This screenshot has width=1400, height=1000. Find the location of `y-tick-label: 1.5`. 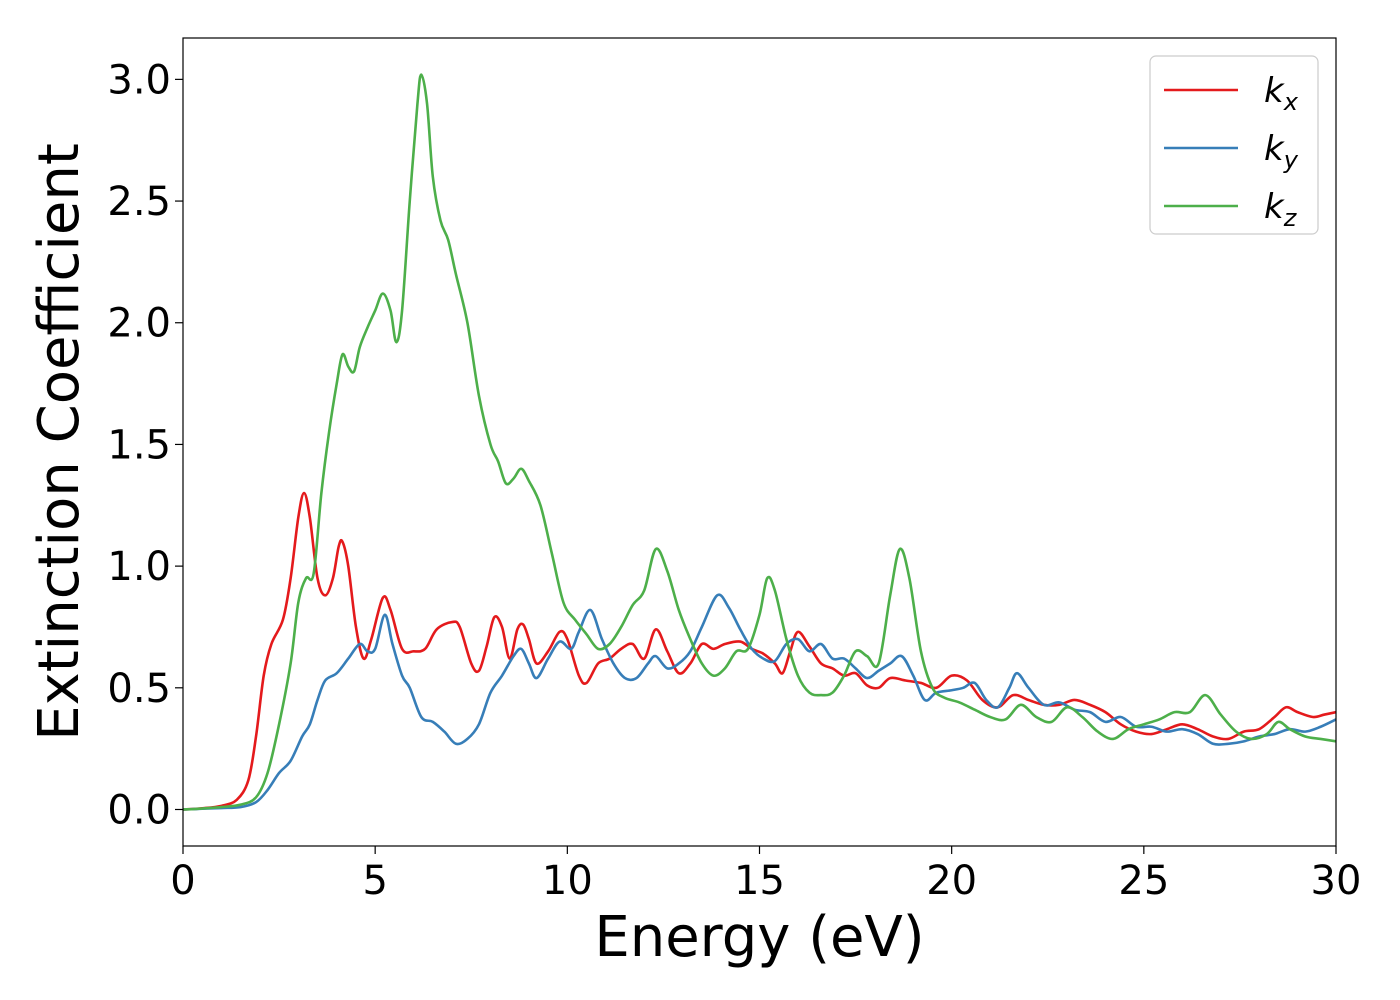

y-tick-label: 1.5 is located at coordinates (139, 445).